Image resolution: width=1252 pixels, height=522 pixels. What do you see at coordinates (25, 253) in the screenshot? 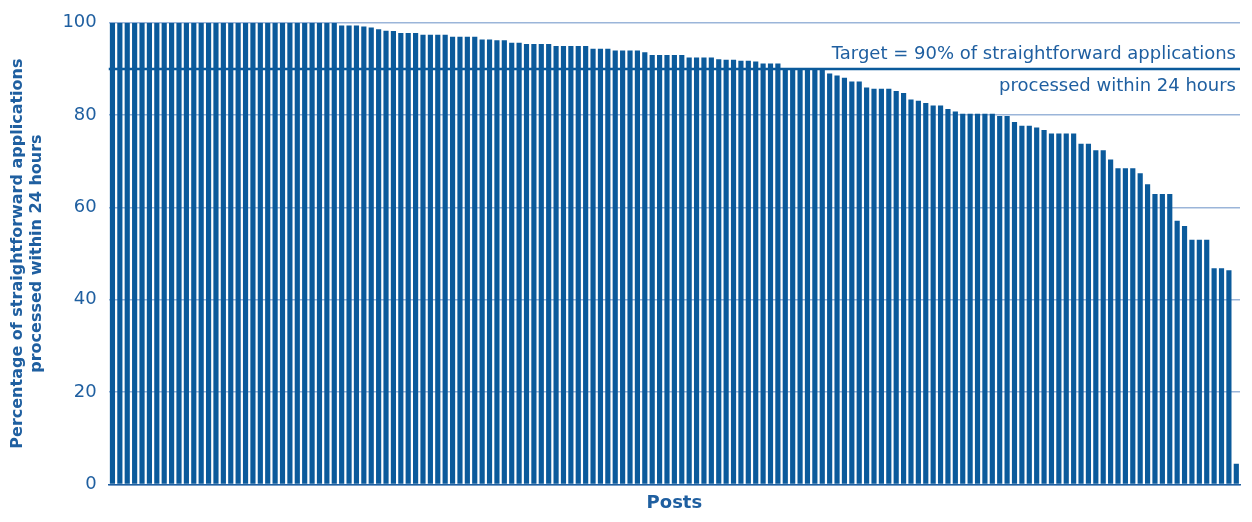
I see `y-axis-title: Percentage of straightforward applications processed within 24 hours` at bounding box center [25, 253].